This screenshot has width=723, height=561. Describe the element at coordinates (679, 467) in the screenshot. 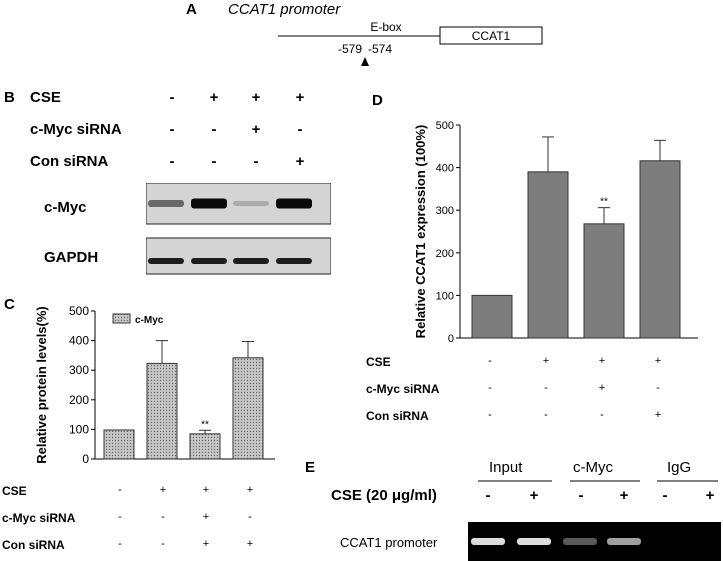

I see `chip-group-igg: IgG` at that location.